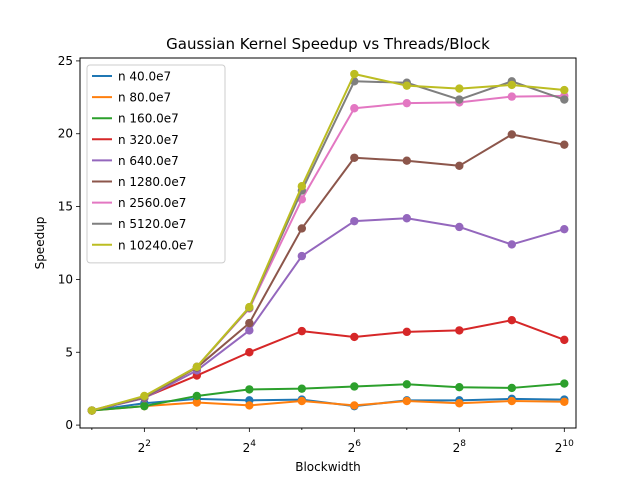 This screenshot has width=640, height=480. I want to click on legend-item: n 10240.0e7, so click(143, 245).